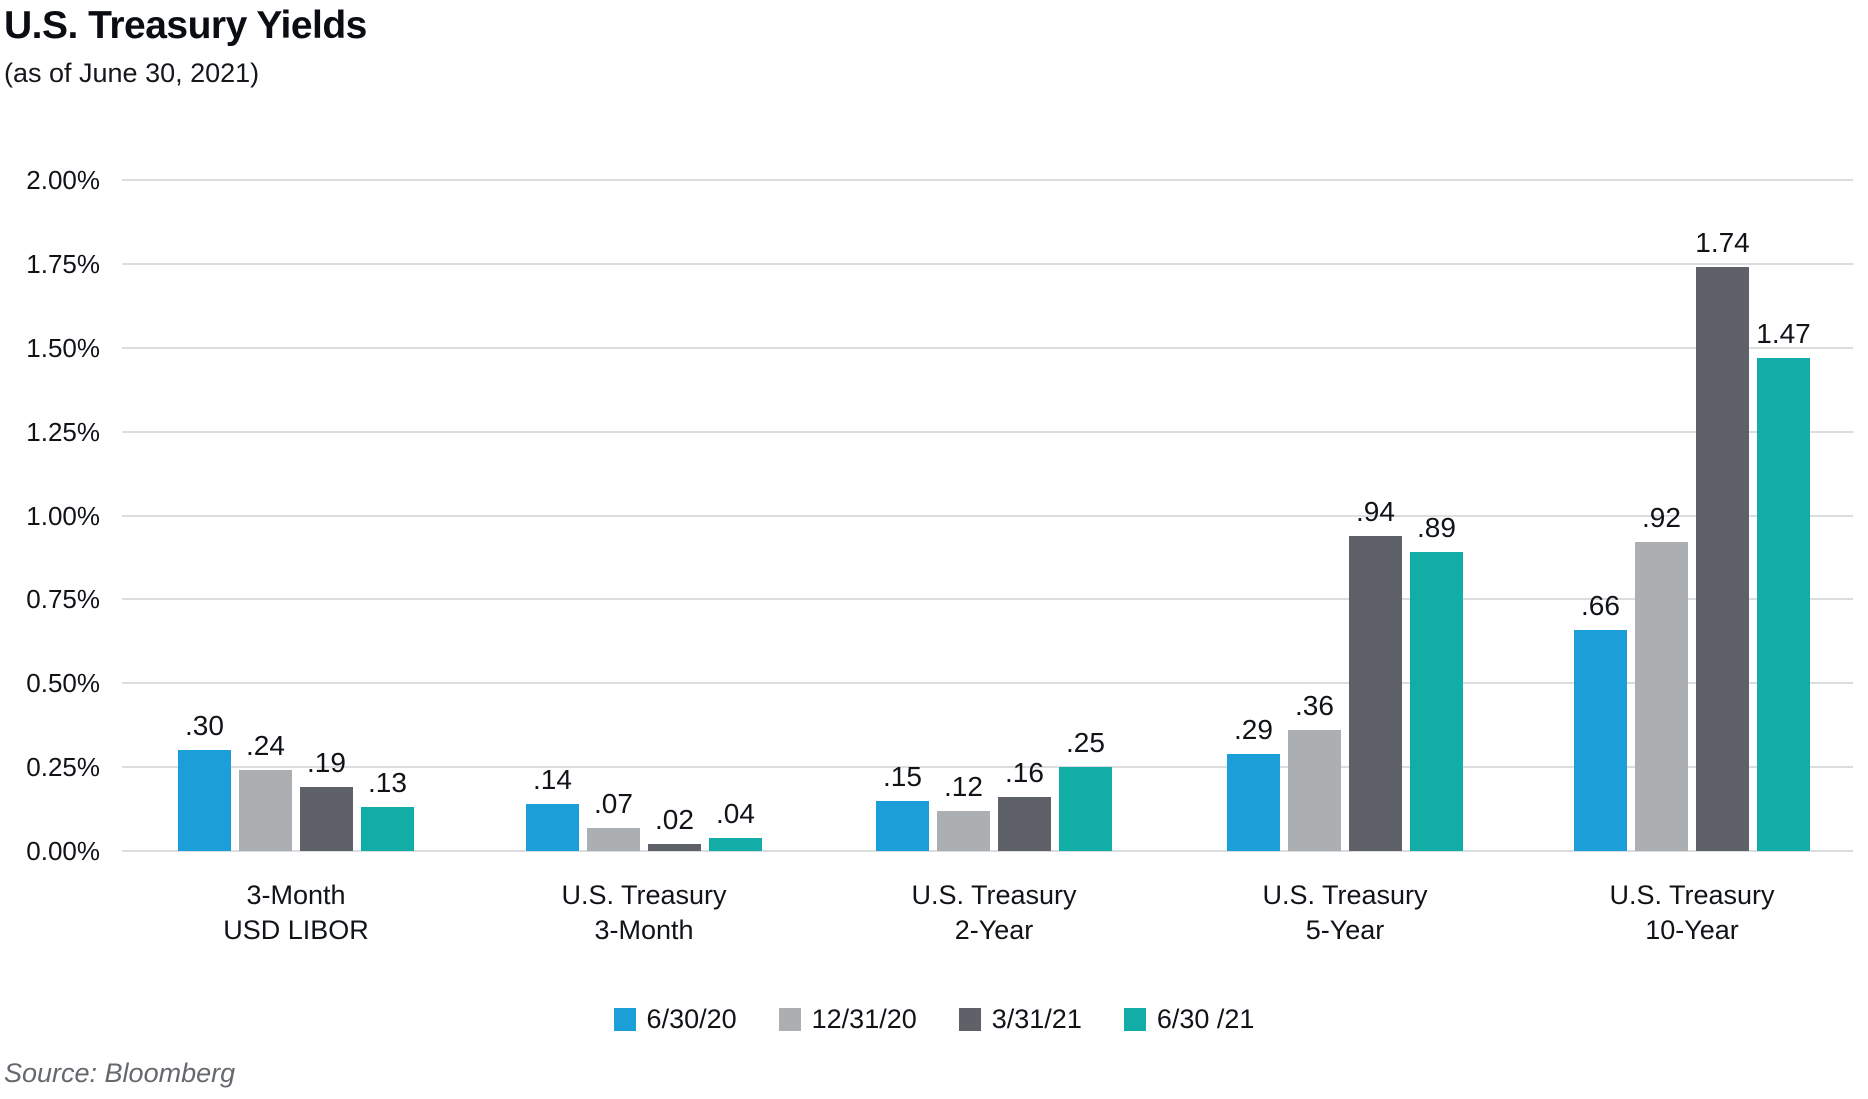 Image resolution: width=1868 pixels, height=1099 pixels. Describe the element at coordinates (674, 820) in the screenshot. I see `bar-value-label: .02` at that location.